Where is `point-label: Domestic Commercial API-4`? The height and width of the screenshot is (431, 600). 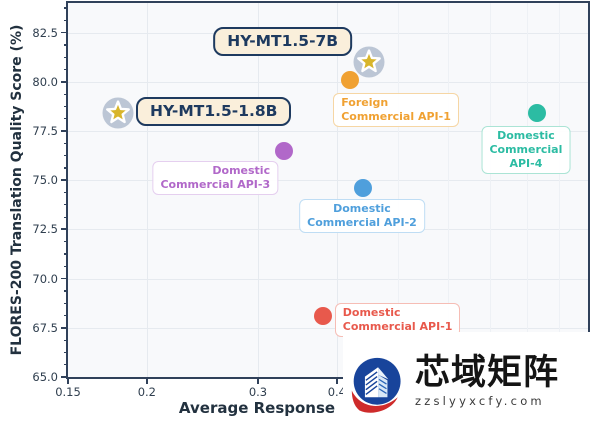
point-label: Domestic Commercial API-4 is located at coordinates (526, 150).